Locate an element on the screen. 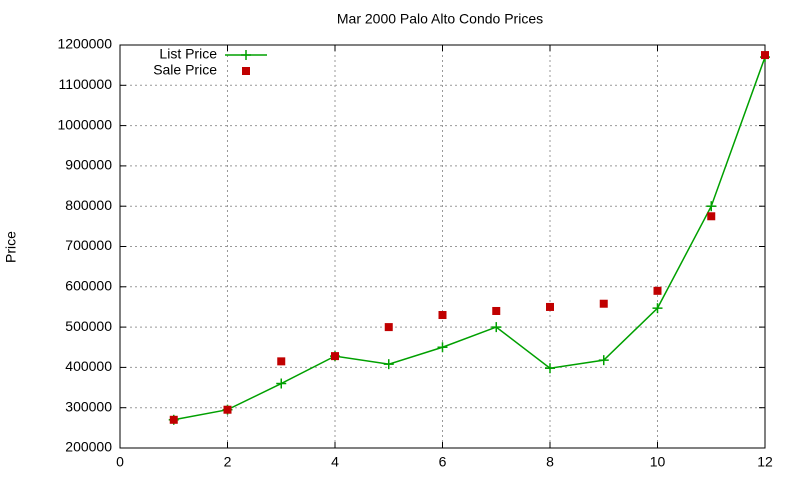 The height and width of the screenshot is (480, 800). y-tick-label: 700000 is located at coordinates (88, 245).